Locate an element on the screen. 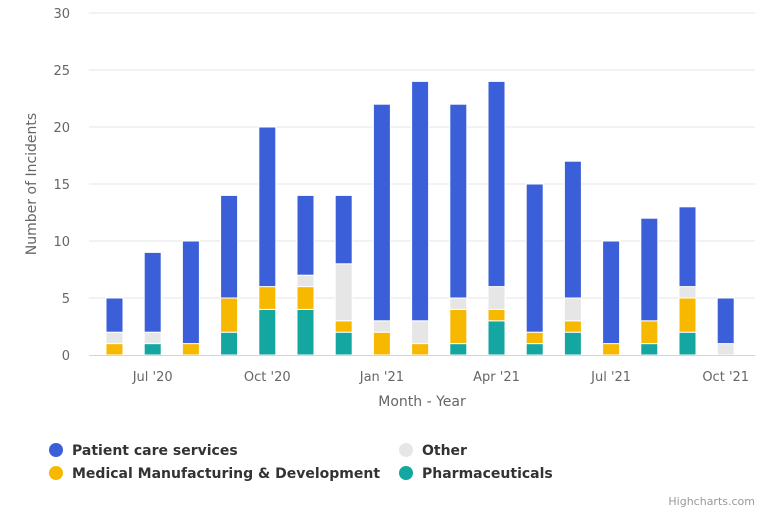 This screenshot has height=512, width=768. legend-label: Other is located at coordinates (444, 451).